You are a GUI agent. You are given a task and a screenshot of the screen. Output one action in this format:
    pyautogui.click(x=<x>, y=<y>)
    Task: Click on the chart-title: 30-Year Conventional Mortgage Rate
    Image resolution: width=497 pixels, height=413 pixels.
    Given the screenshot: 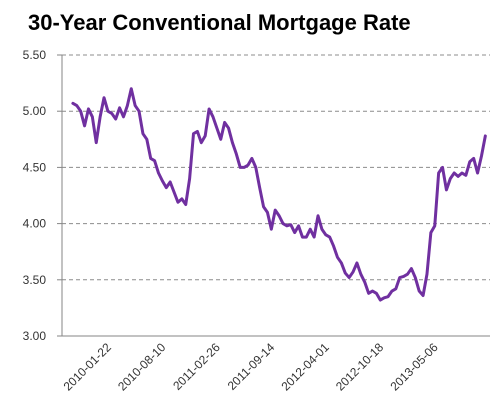 What is the action you would take?
    pyautogui.click(x=219, y=22)
    